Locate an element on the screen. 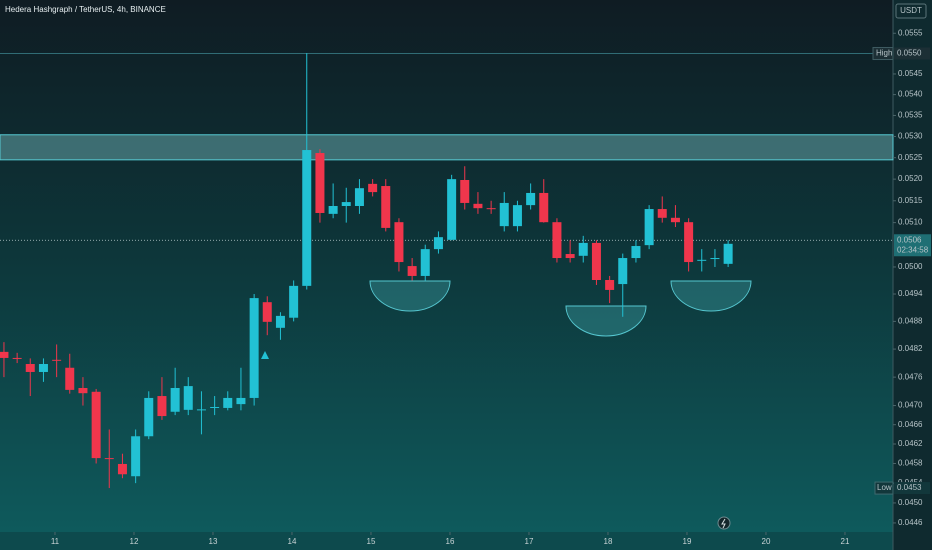 This screenshot has width=932, height=550. low-label-box is located at coordinates (884, 488).